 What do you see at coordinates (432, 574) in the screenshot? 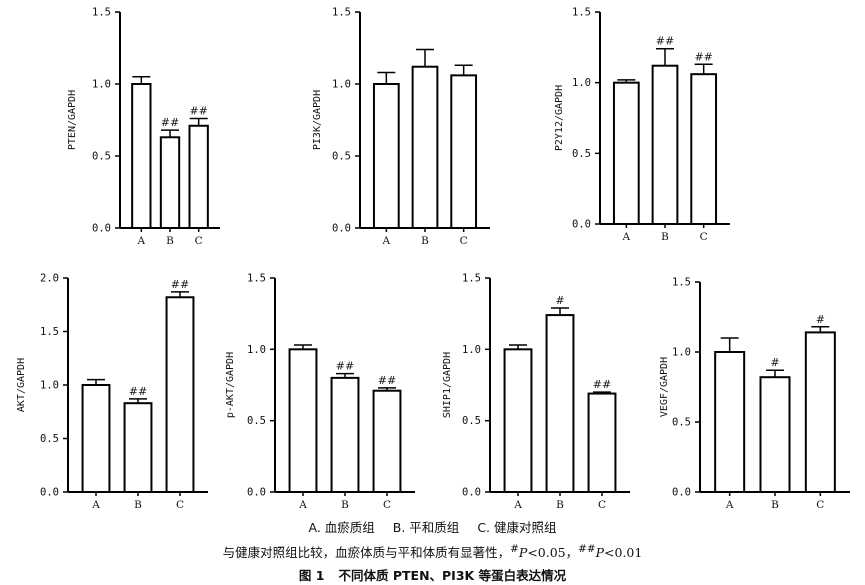
I see `figure-title: 图 1 不同体质 PTEN、PI3K 等蛋白表达情况` at bounding box center [432, 574].